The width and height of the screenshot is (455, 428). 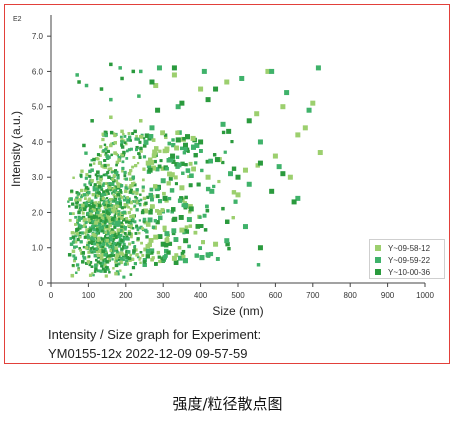 I want to click on x-tick-label: 800, so click(x=351, y=295).